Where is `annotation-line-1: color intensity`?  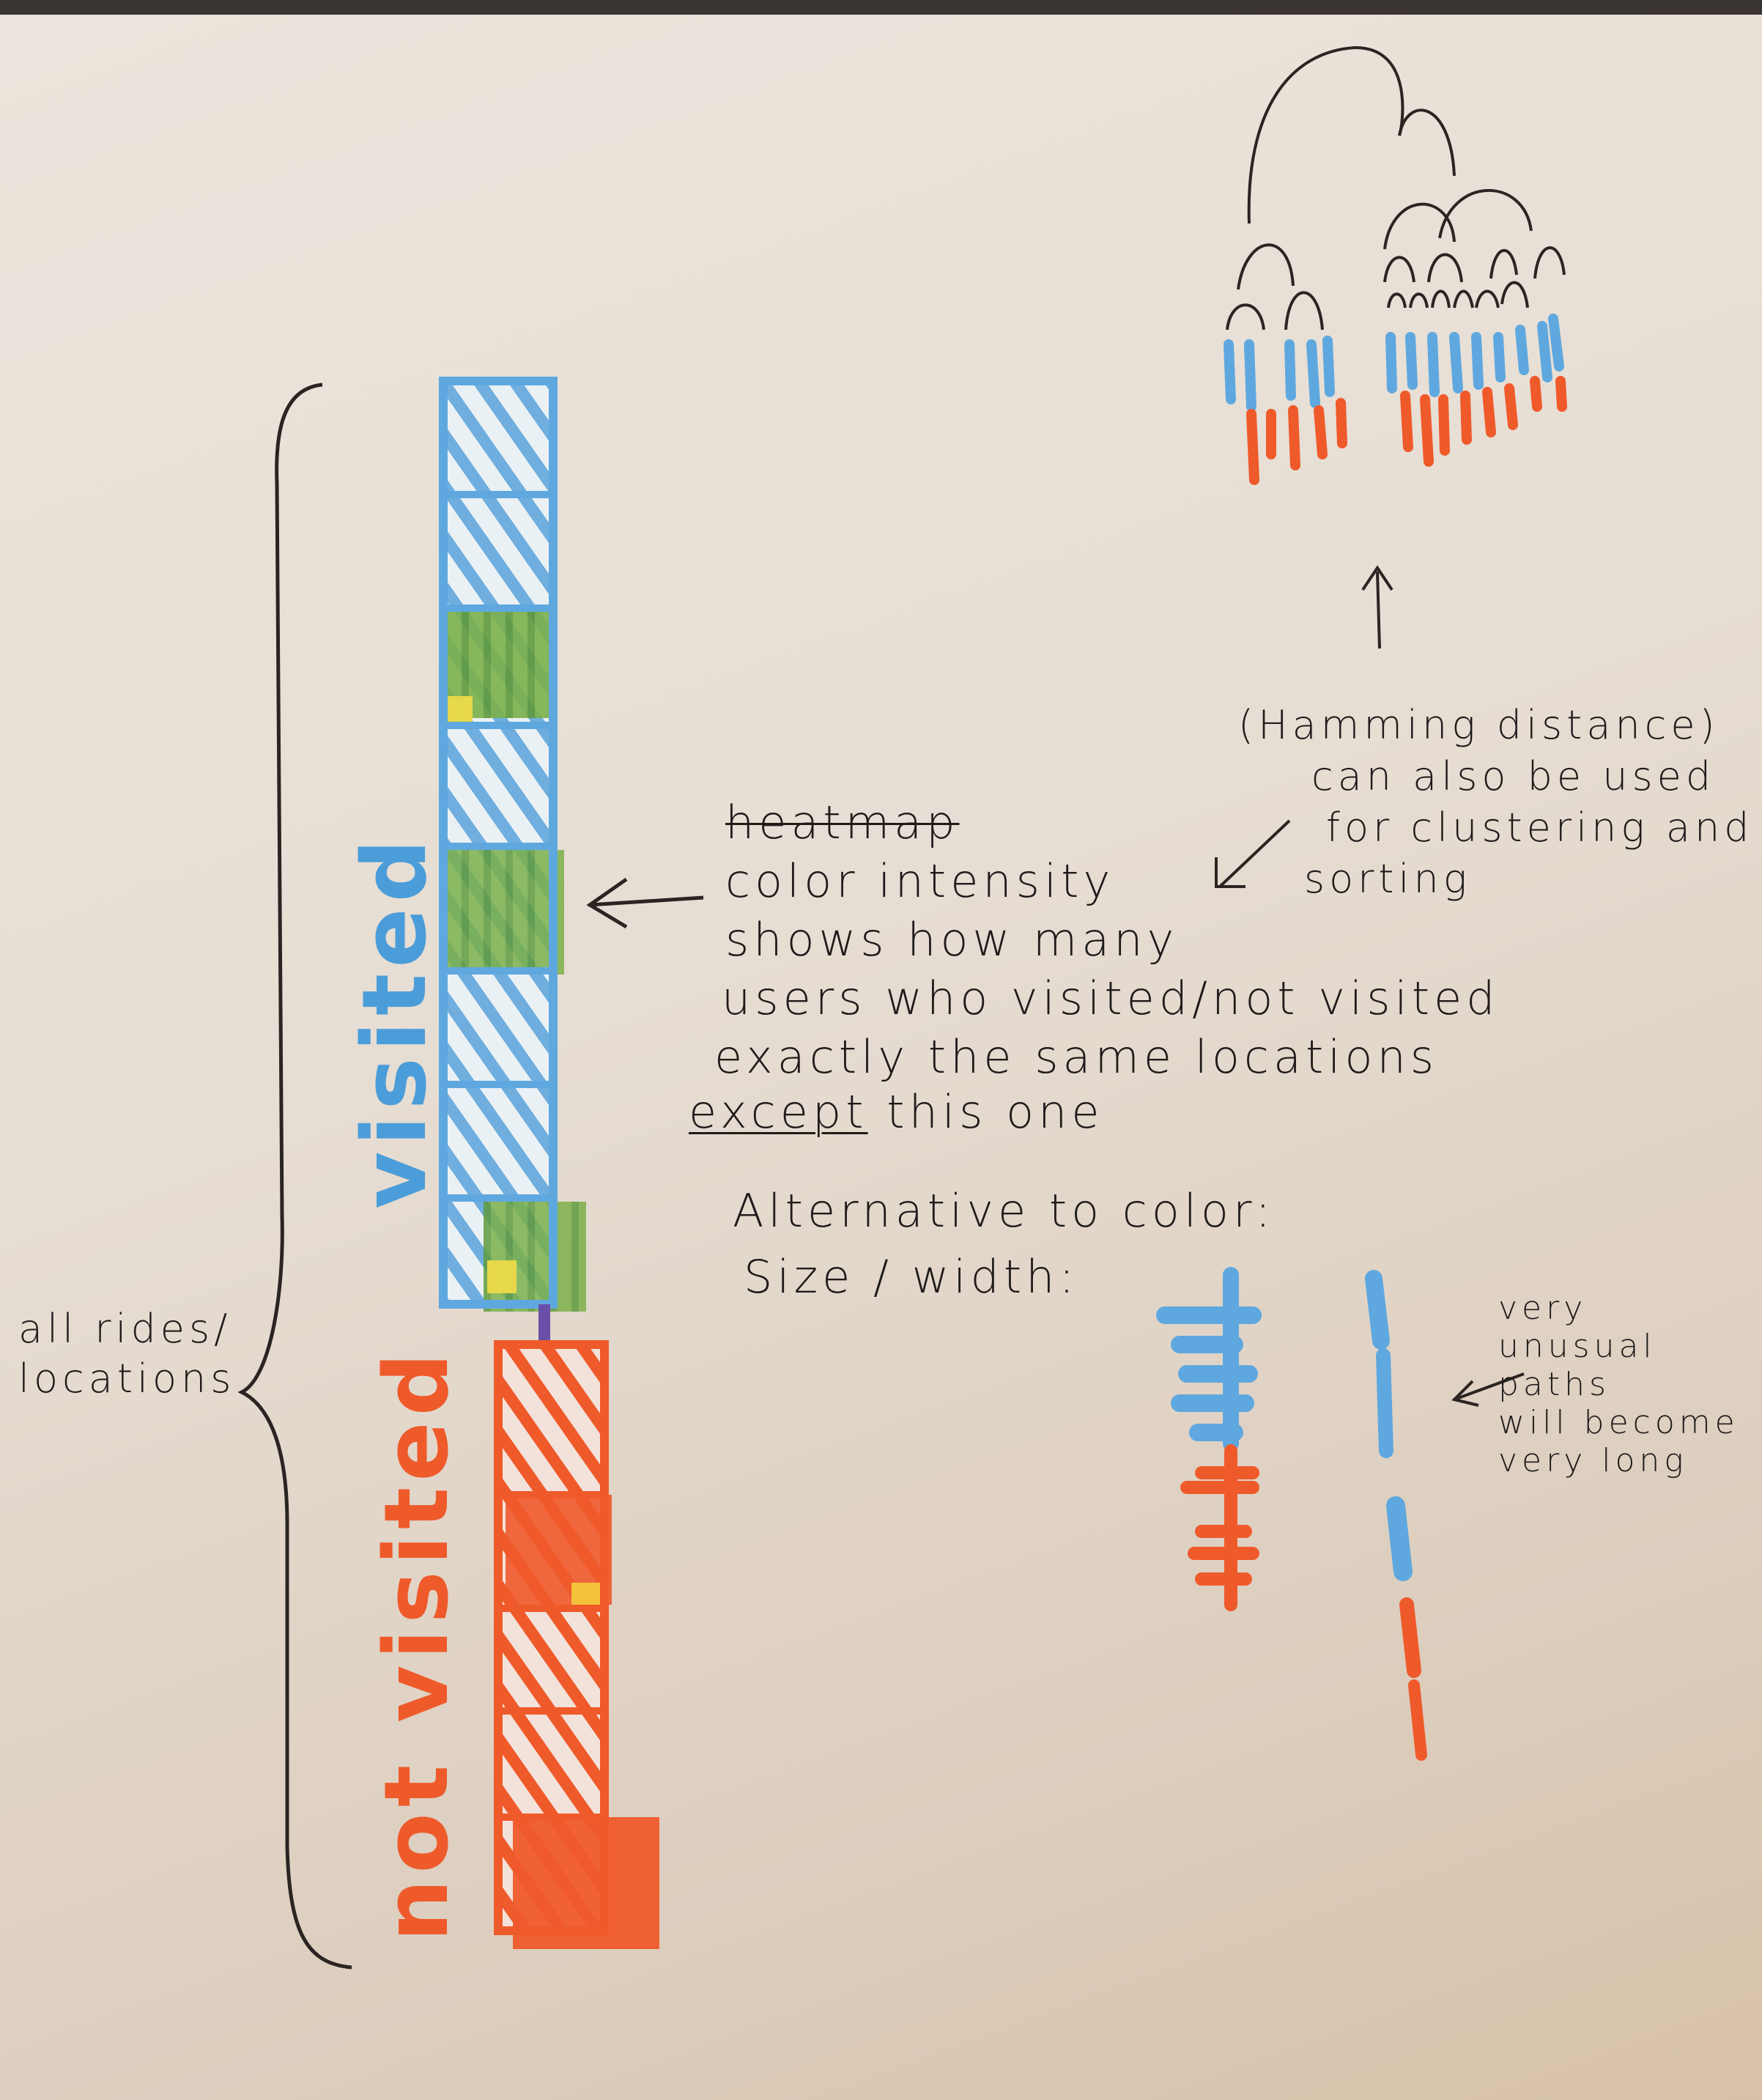 annotation-line-1: color intensity is located at coordinates (920, 881).